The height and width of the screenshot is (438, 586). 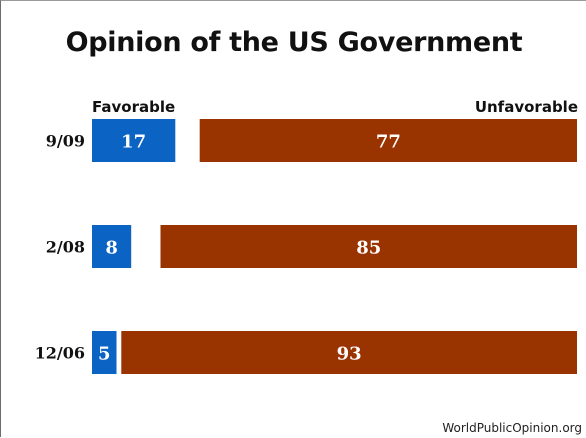 I want to click on value-label-favorable: 8, so click(x=111, y=248).